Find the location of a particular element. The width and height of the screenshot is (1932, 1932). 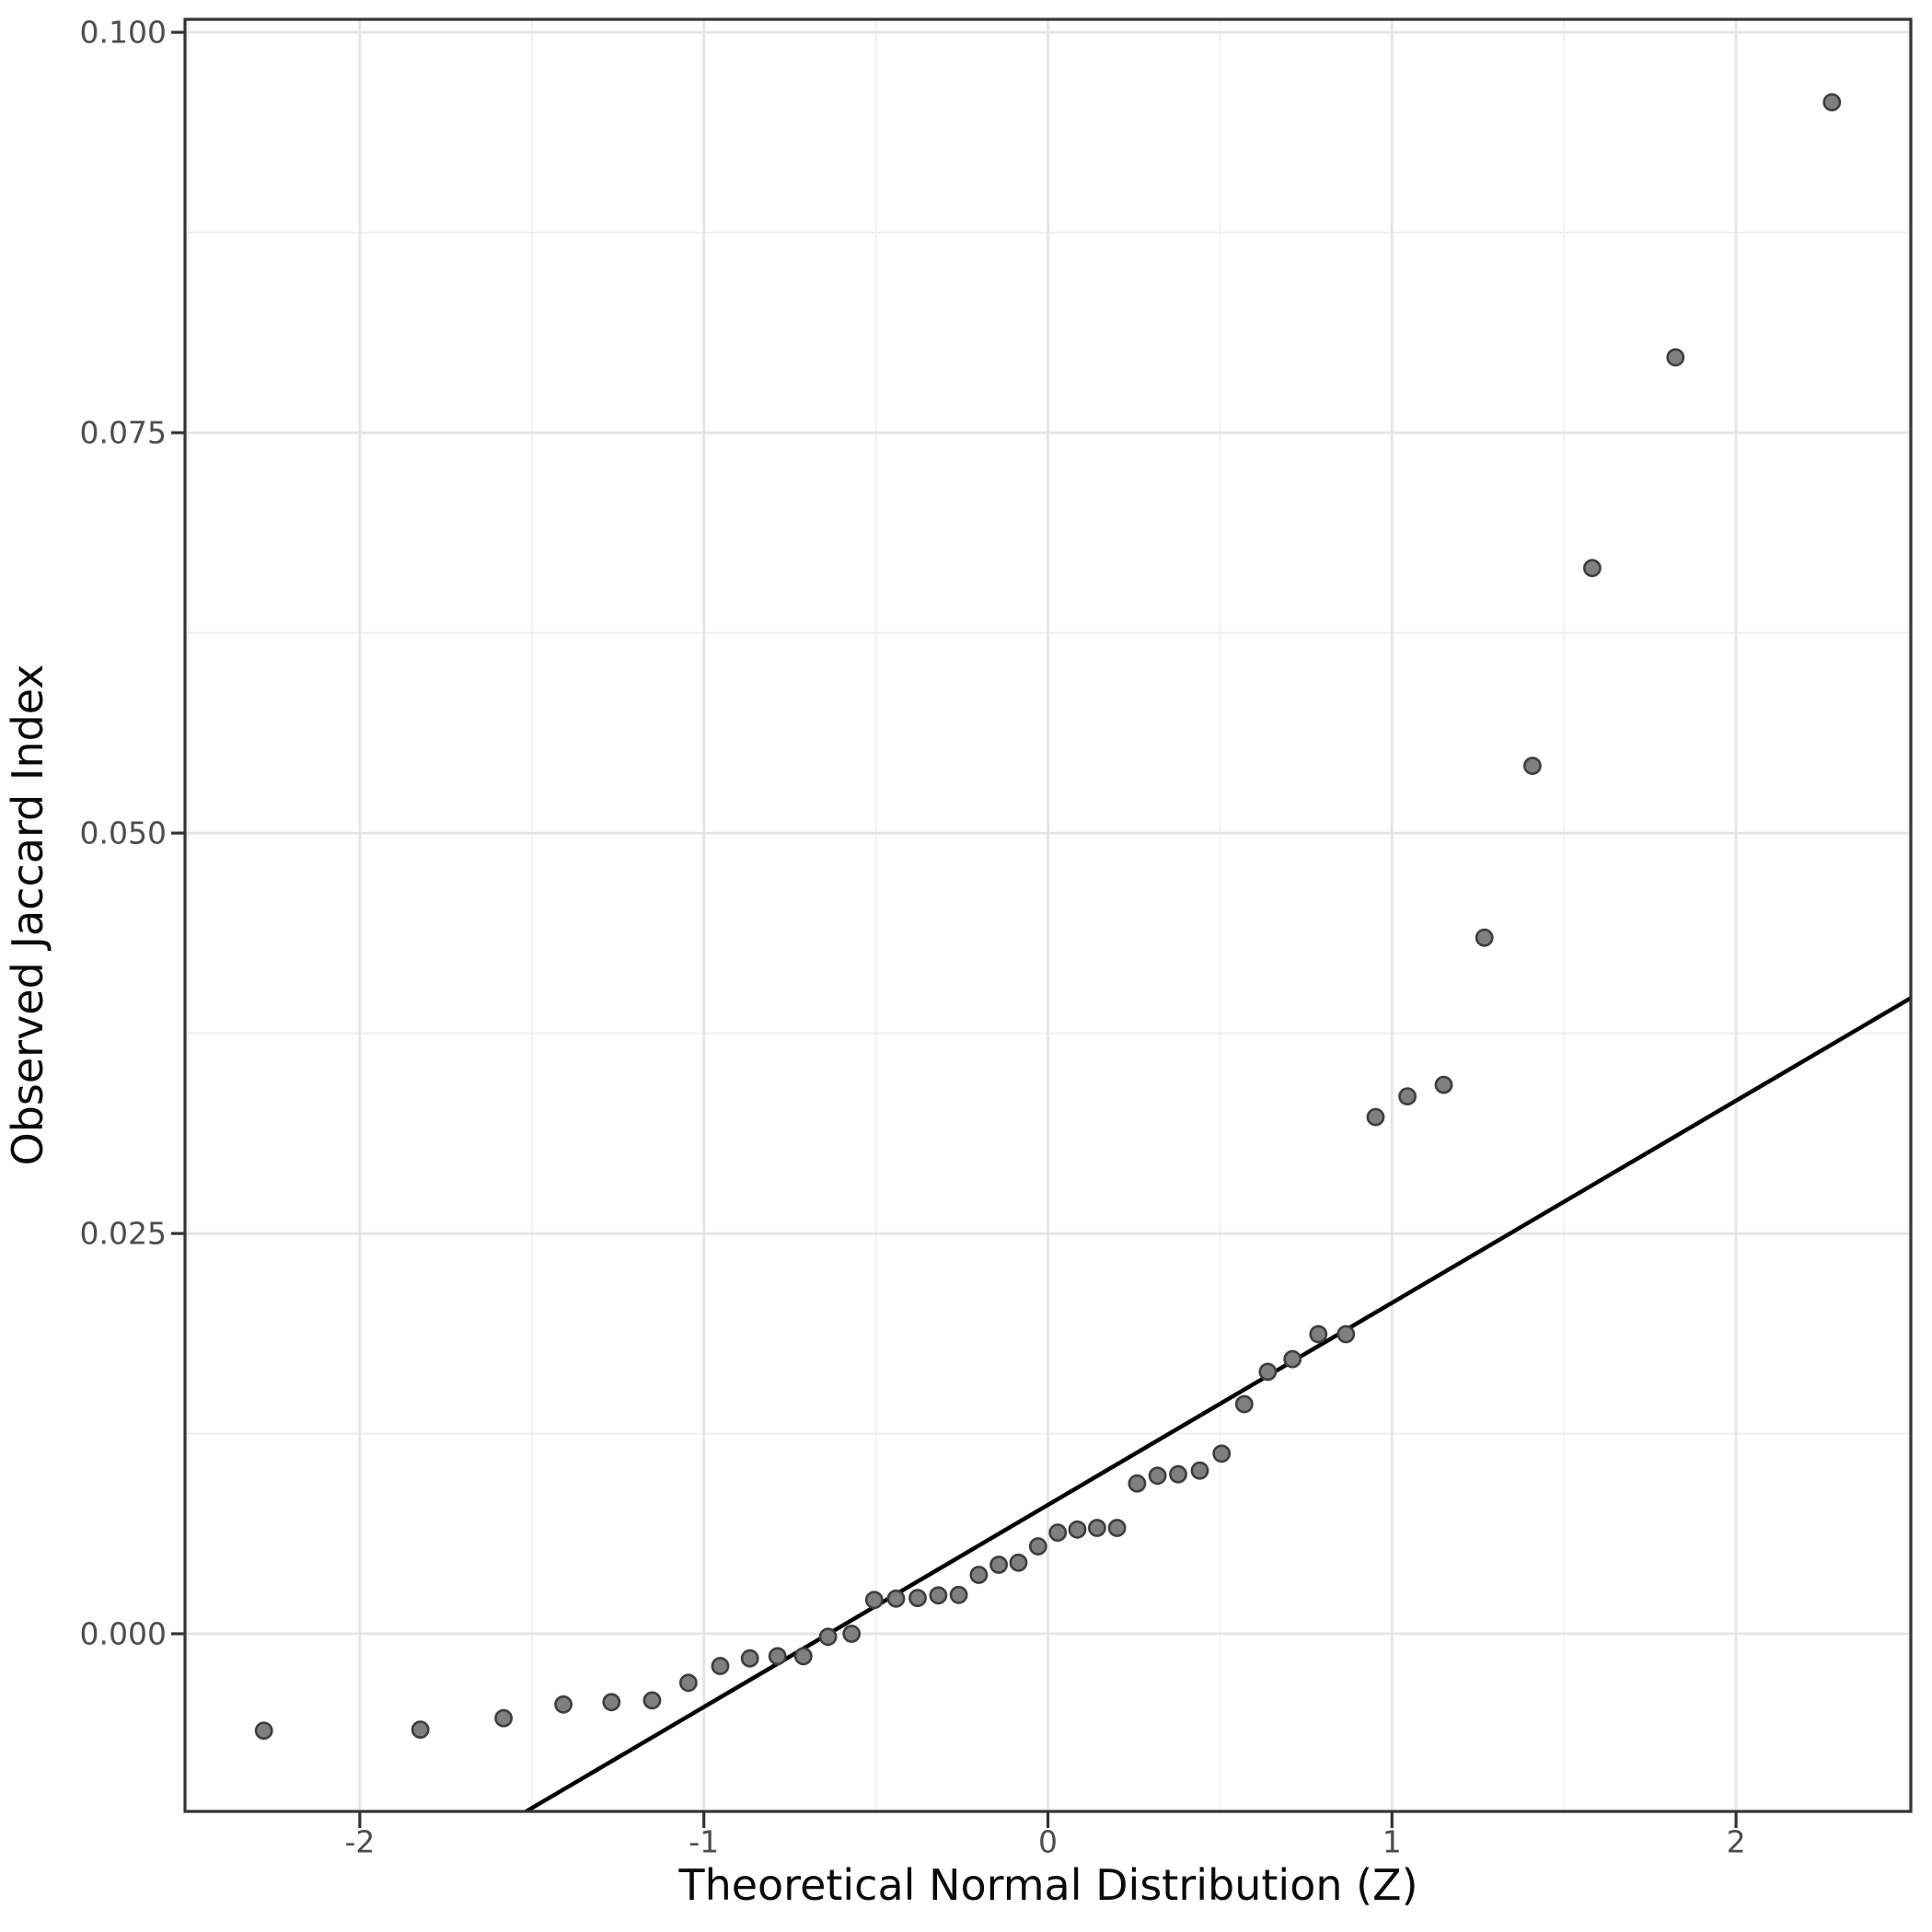

x-axis-title: Theoretical Normal Distribution (Z) is located at coordinates (1047, 1885).